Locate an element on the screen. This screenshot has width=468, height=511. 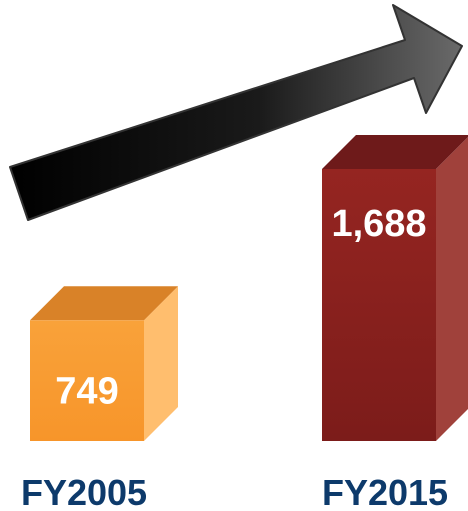
category-label-fy2005: FY2005 is located at coordinates (84, 491).